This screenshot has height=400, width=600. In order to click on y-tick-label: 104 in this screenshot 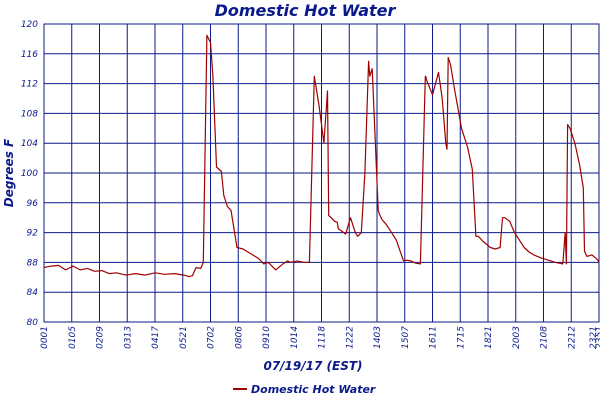, I will do `click(29, 144)`.